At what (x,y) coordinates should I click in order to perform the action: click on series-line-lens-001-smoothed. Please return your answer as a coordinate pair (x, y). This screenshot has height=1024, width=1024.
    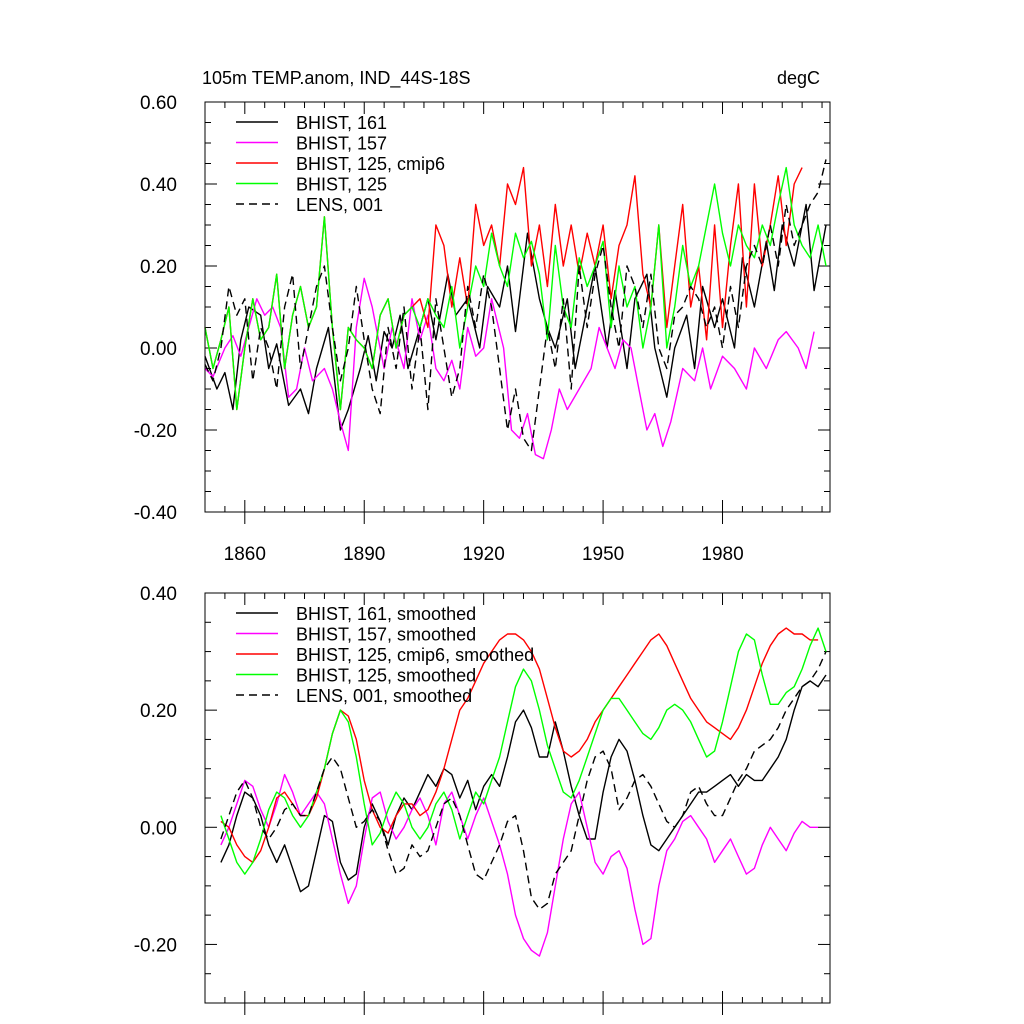
    Looking at the image, I should click on (523, 780).